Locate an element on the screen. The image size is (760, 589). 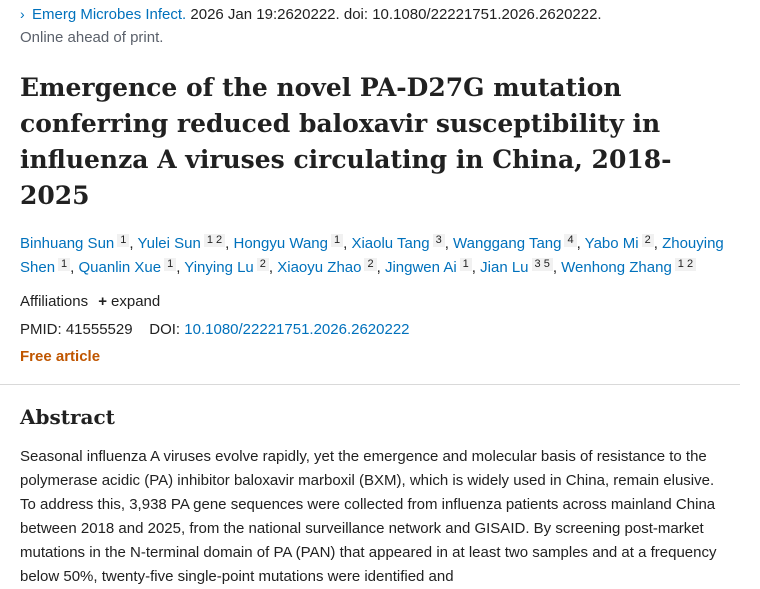
pmid-label: PMID: is located at coordinates (41, 329).